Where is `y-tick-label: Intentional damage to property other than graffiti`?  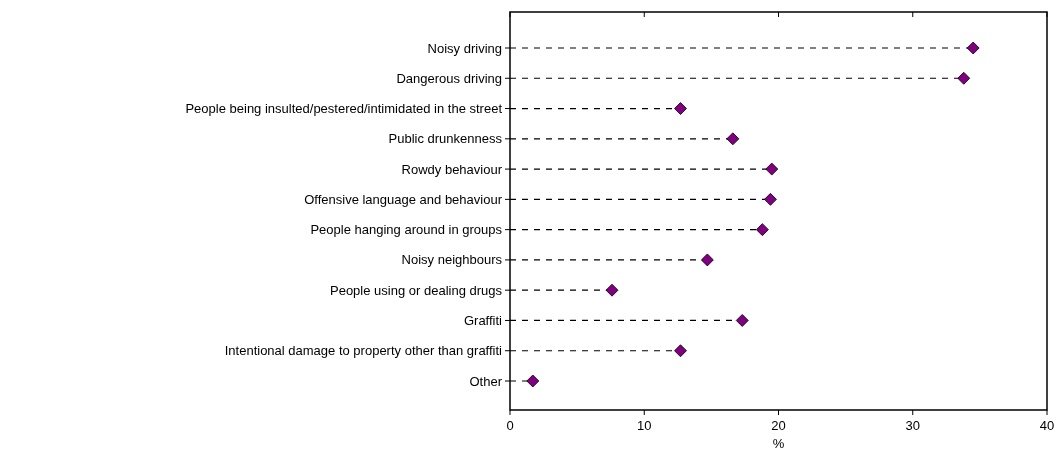 y-tick-label: Intentional damage to property other than graffiti is located at coordinates (363, 351).